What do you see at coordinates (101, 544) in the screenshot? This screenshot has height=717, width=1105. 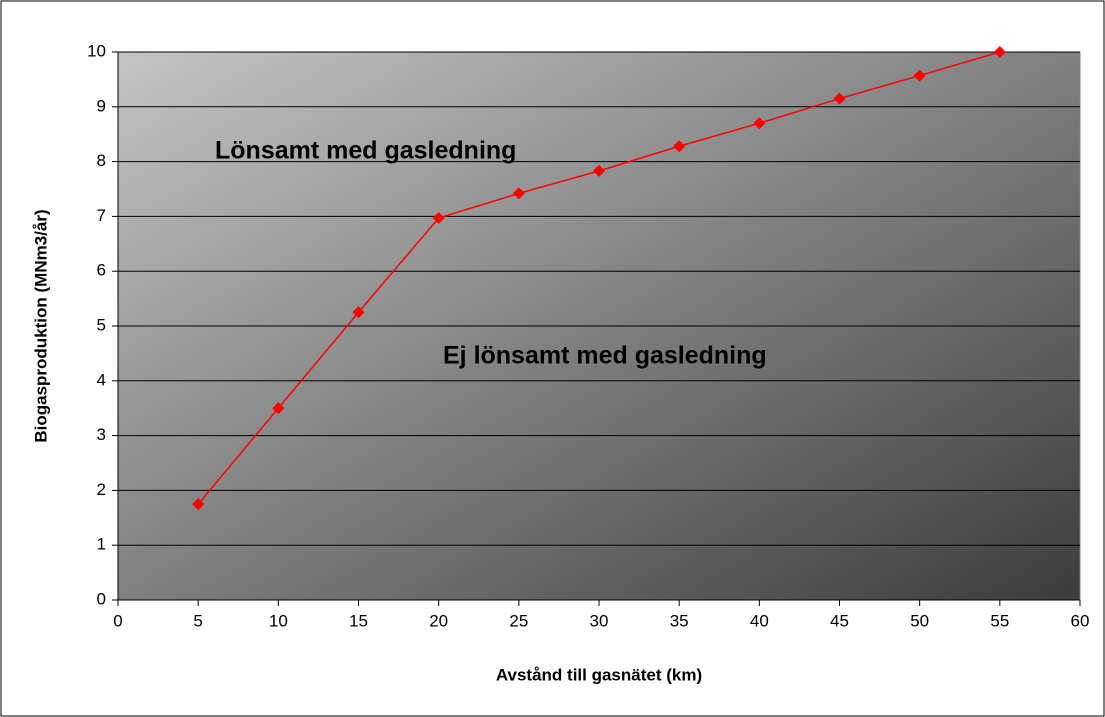 I see `y-tick-label: 1` at bounding box center [101, 544].